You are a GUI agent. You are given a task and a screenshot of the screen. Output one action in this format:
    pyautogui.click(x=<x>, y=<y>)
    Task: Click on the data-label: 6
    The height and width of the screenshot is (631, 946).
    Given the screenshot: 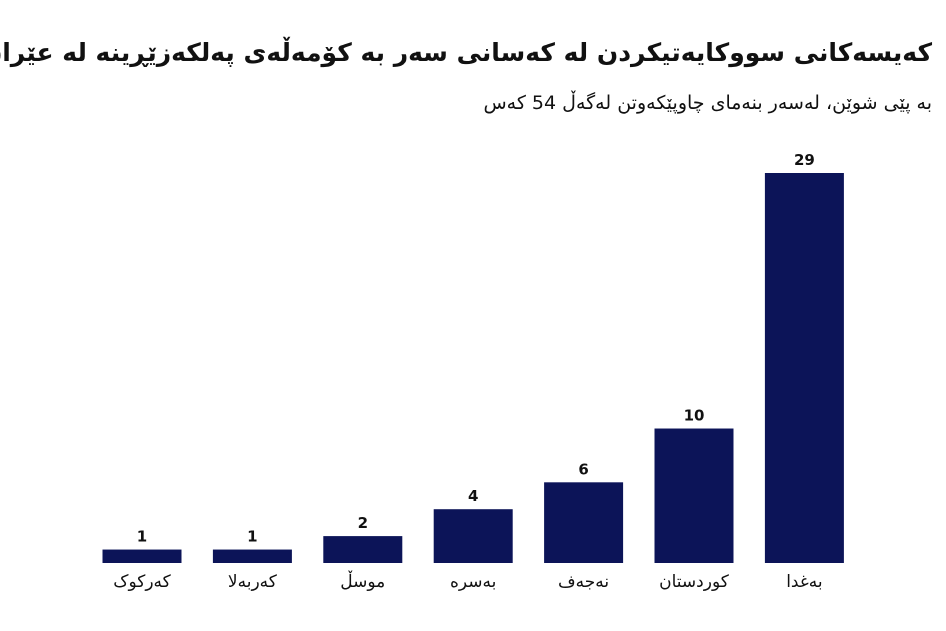 What is the action you would take?
    pyautogui.click(x=583, y=469)
    